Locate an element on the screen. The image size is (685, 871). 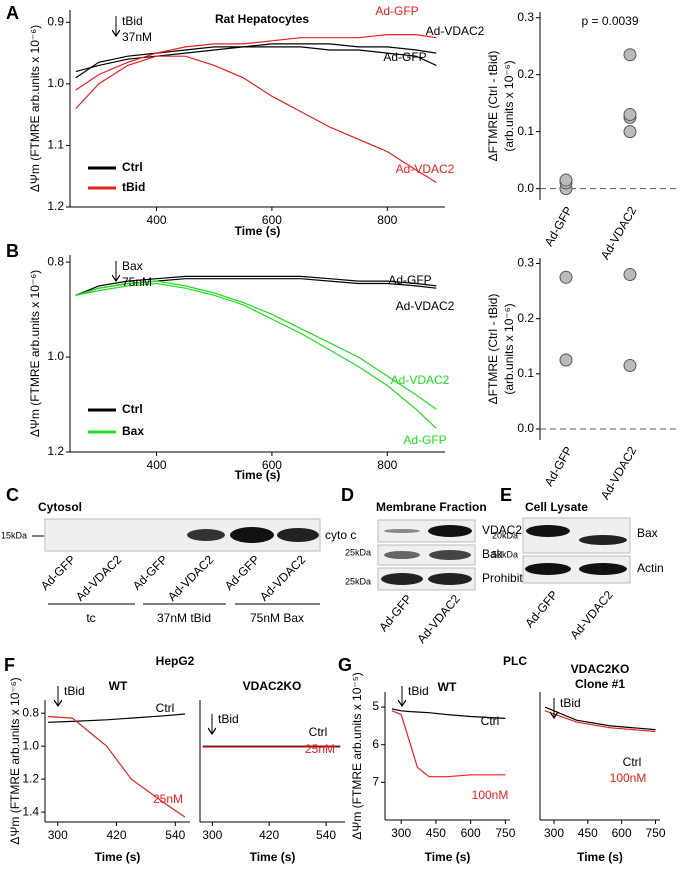
group-label: 75nM Bax is located at coordinates (277, 618).